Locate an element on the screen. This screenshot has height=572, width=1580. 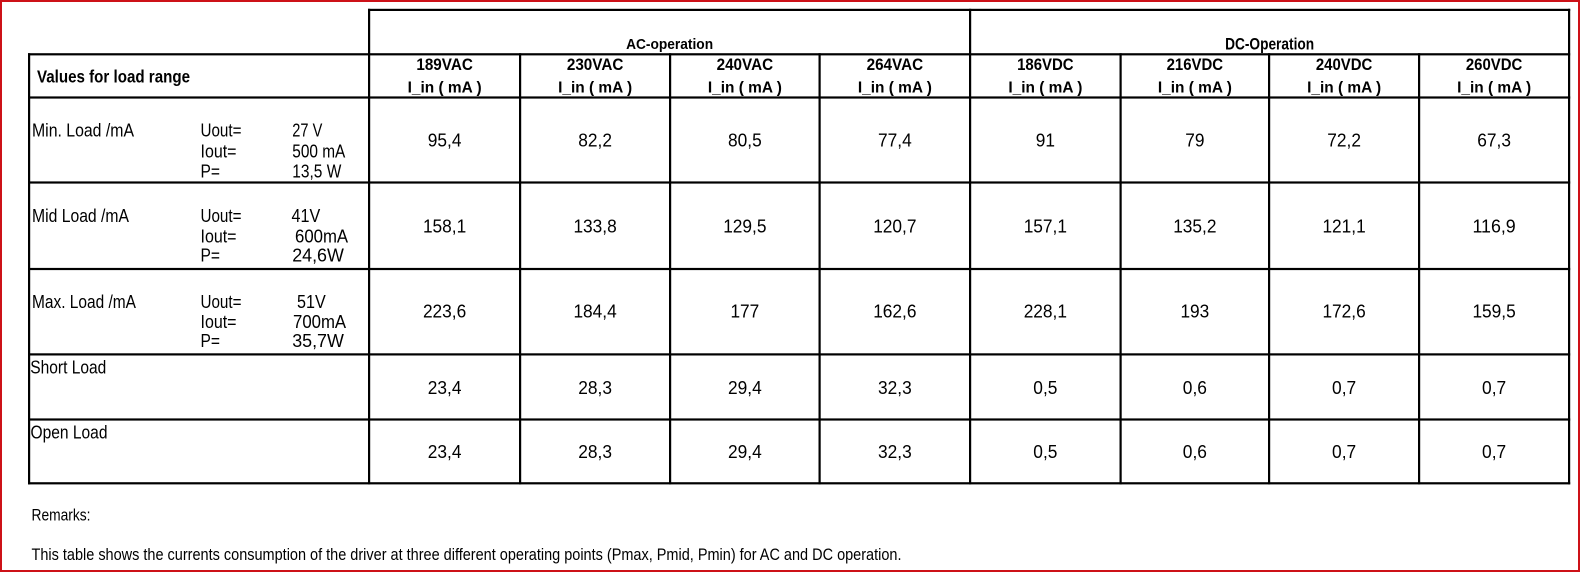
svg-text: 159,5 is located at coordinates (1493, 311).